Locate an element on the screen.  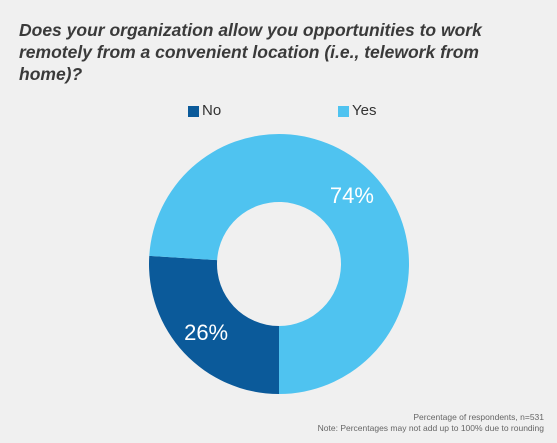
legend-item-no: No is located at coordinates (204, 111).